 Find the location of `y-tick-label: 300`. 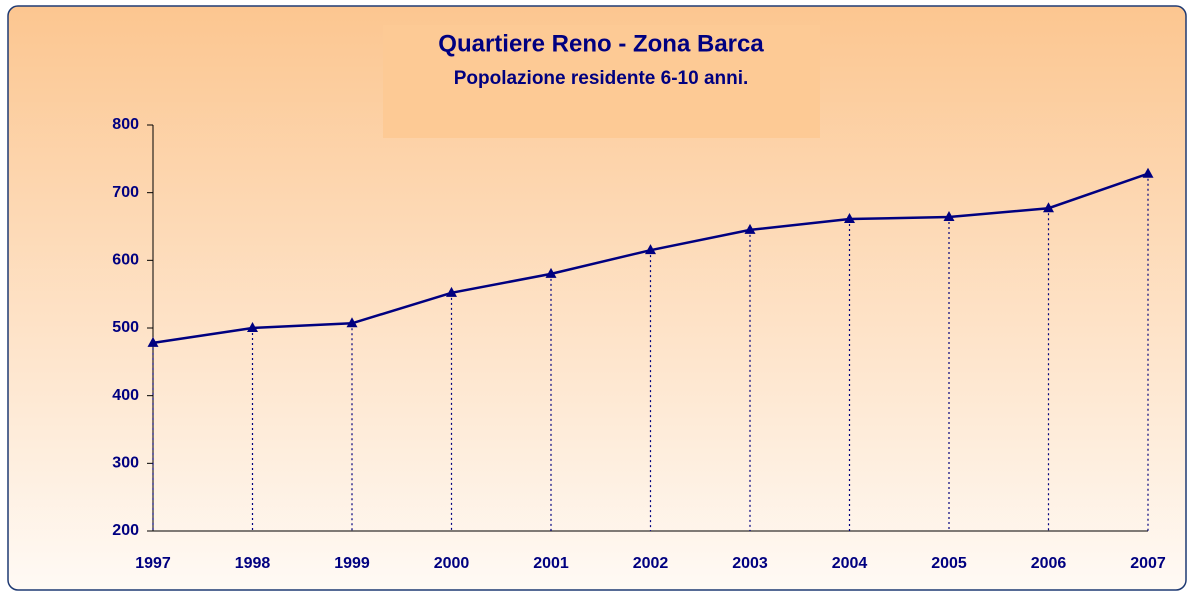

y-tick-label: 300 is located at coordinates (125, 463).